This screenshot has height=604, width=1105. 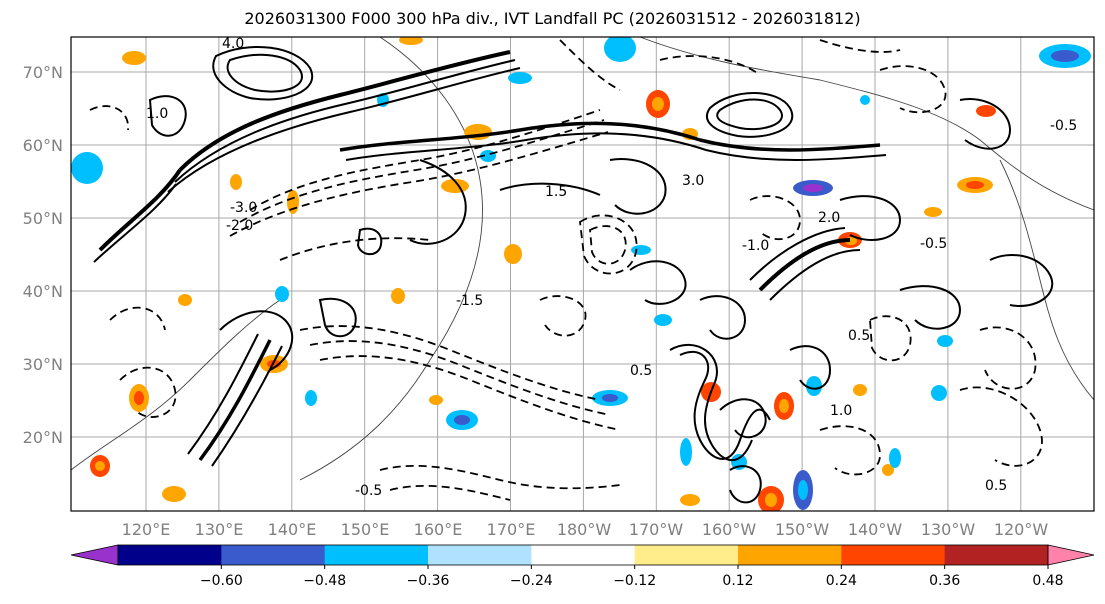 What do you see at coordinates (292, 529) in the screenshot?
I see `lon-label: 140°E` at bounding box center [292, 529].